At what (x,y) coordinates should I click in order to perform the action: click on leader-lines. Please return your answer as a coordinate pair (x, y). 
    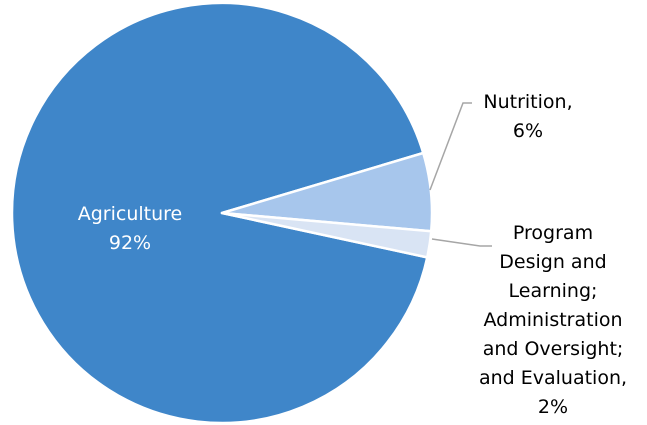
    Looking at the image, I should click on (460, 174).